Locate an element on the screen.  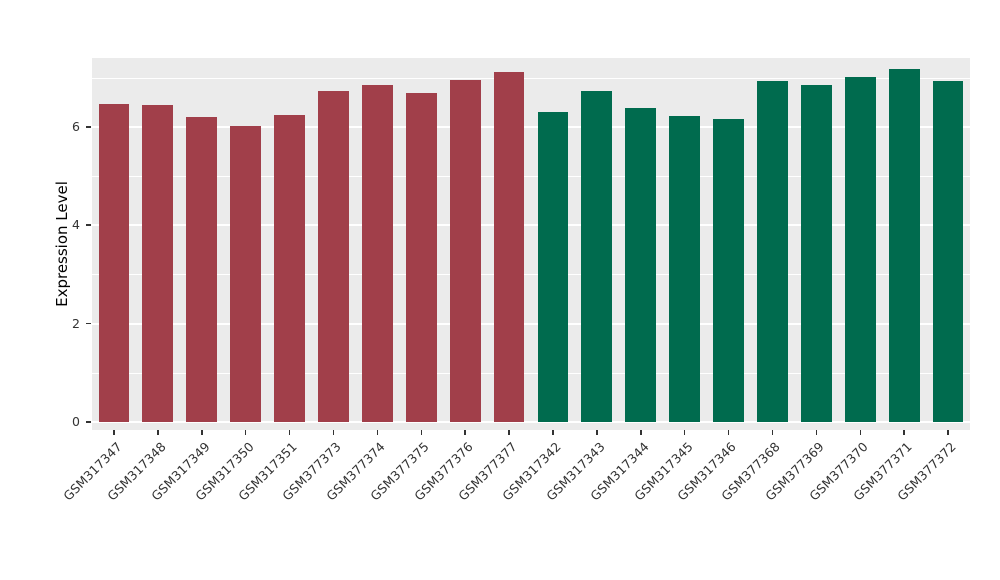
bar-GSM377369 is located at coordinates (816, 253).